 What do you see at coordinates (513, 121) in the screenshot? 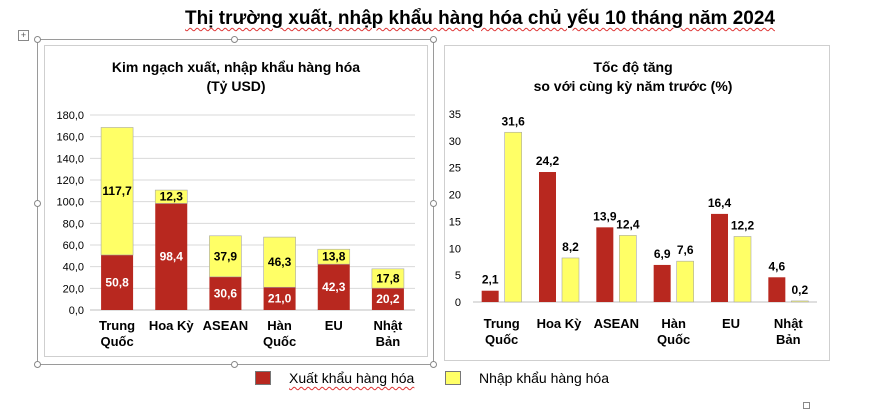
I see `data-label-import: 31,6` at bounding box center [513, 121].